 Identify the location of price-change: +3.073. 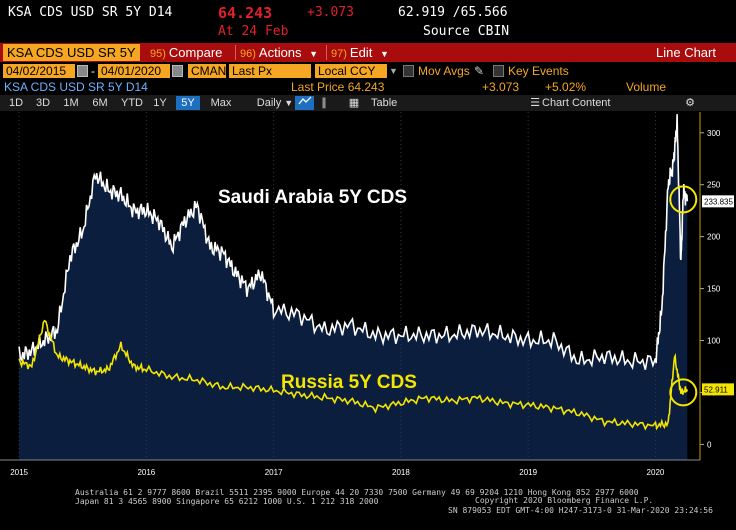
(330, 12).